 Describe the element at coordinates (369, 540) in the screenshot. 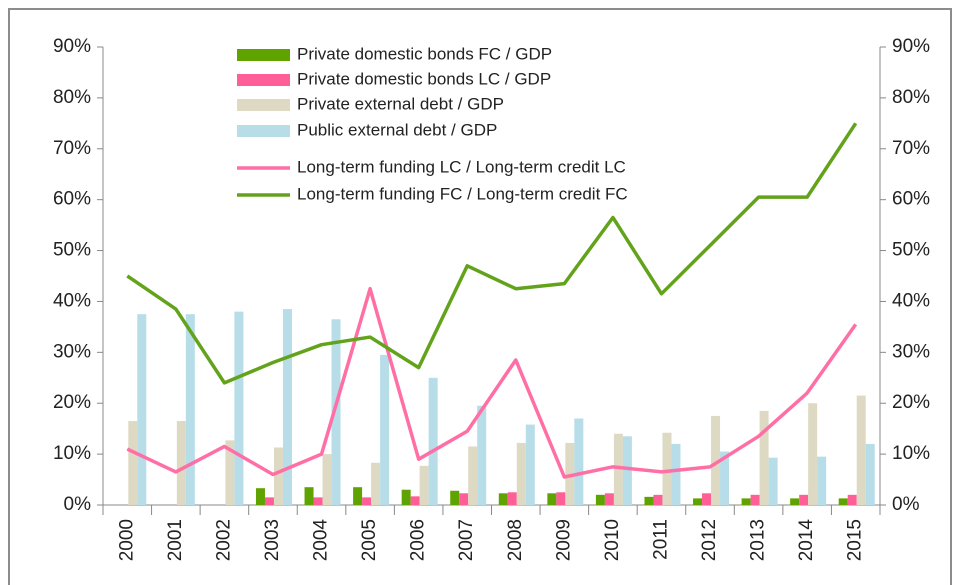

I see `x-tick-label: 2005` at that location.